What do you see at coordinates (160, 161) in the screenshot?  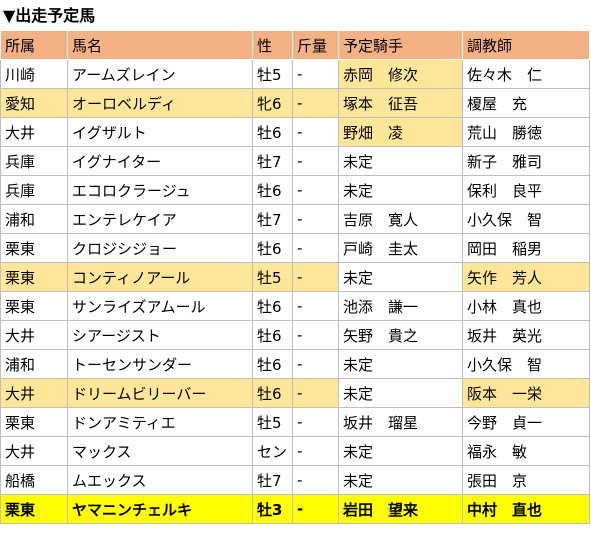 I see `horse-name-cell: イグナイター` at bounding box center [160, 161].